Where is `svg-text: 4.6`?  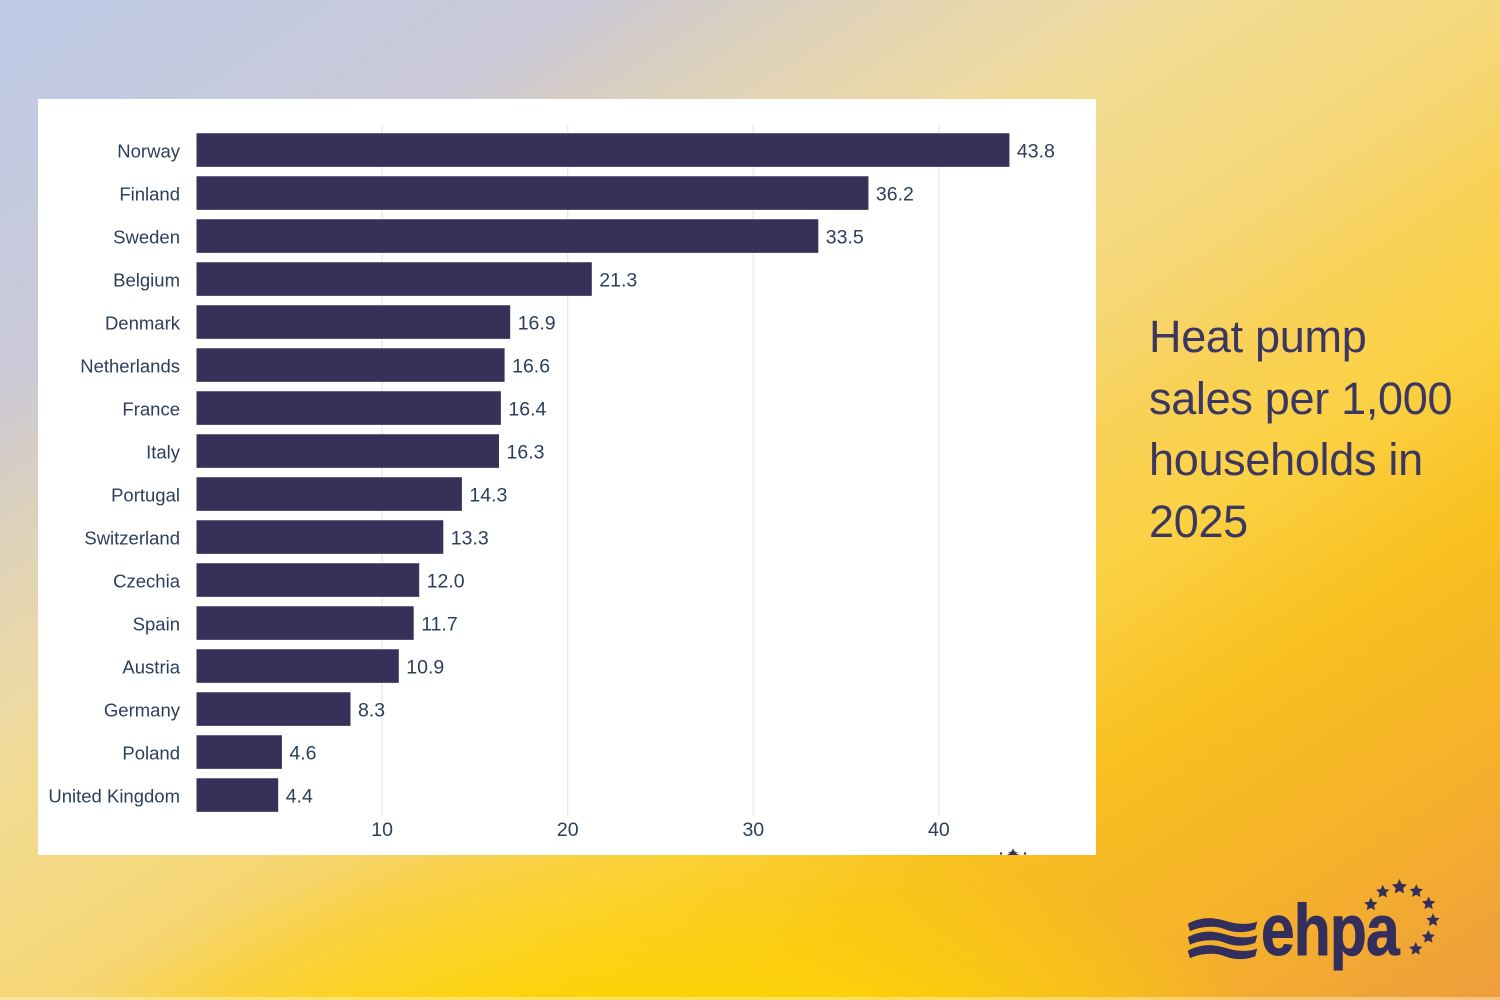 svg-text: 4.6 is located at coordinates (302, 753).